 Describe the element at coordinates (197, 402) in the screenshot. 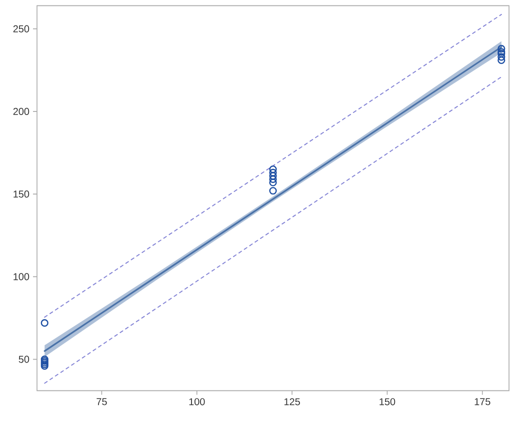

I see `x-tick-label: 100` at that location.